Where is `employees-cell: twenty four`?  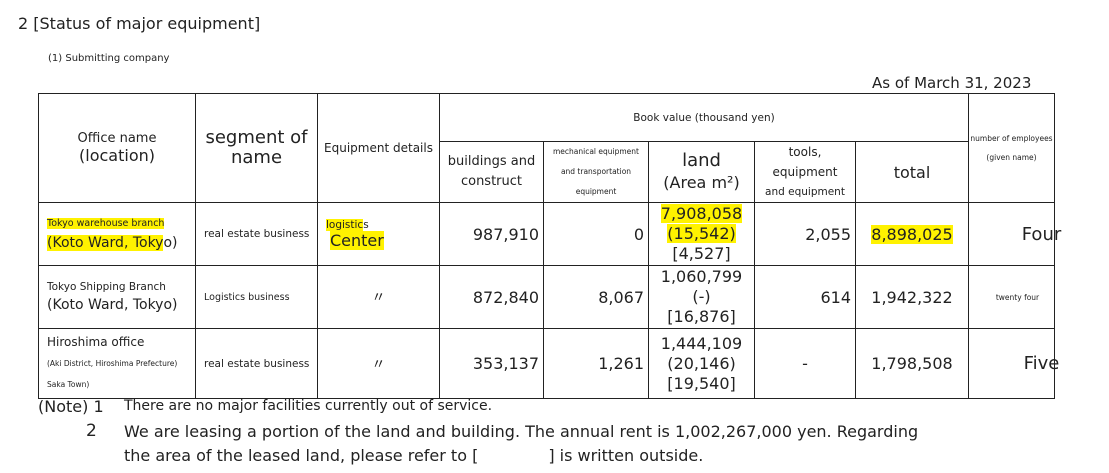 employees-cell: twenty four is located at coordinates (1011, 297).